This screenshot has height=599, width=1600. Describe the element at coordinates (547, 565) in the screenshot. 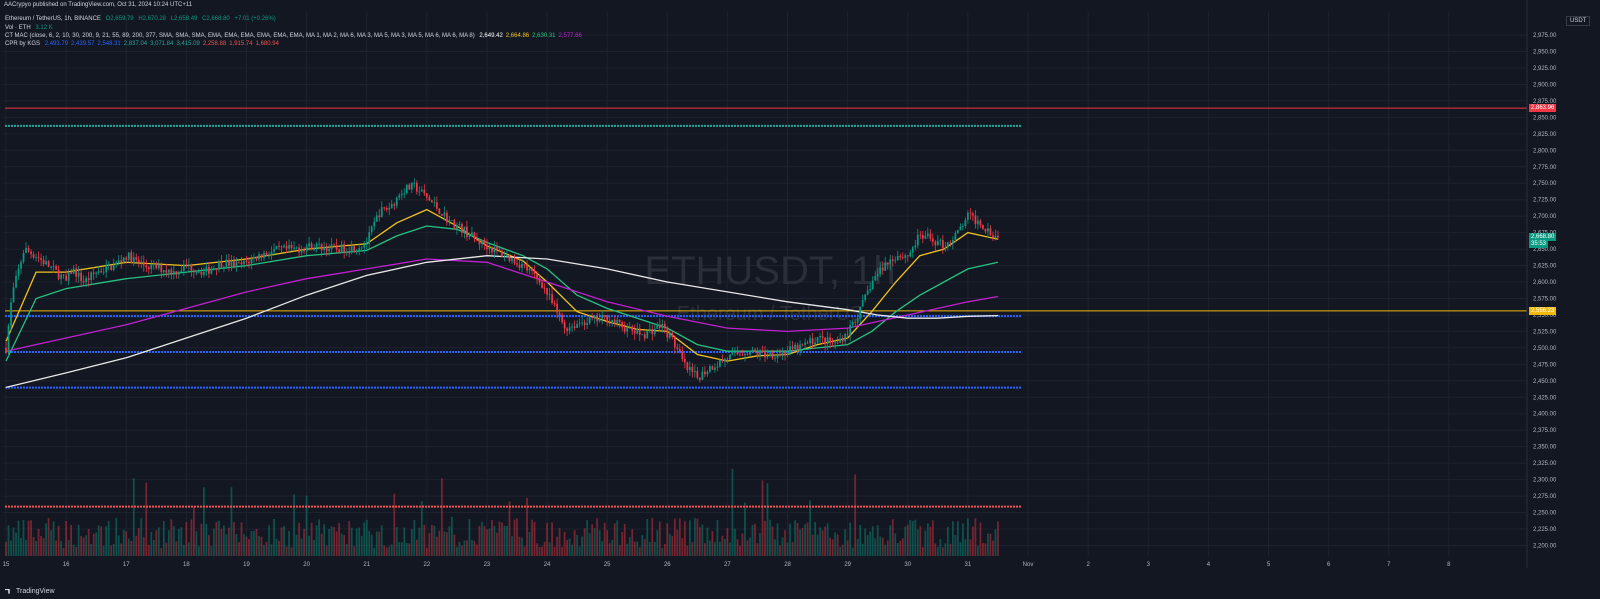

I see `x-tick-label: 24` at that location.